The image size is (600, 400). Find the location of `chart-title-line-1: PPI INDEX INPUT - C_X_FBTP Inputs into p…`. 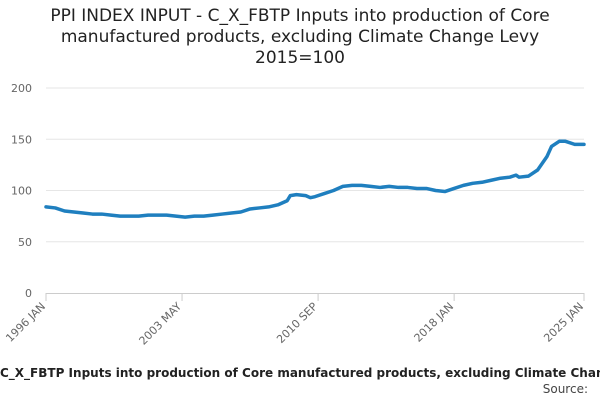

chart-title-line-1: PPI INDEX INPUT - C_X_FBTP Inputs into p… is located at coordinates (300, 16).